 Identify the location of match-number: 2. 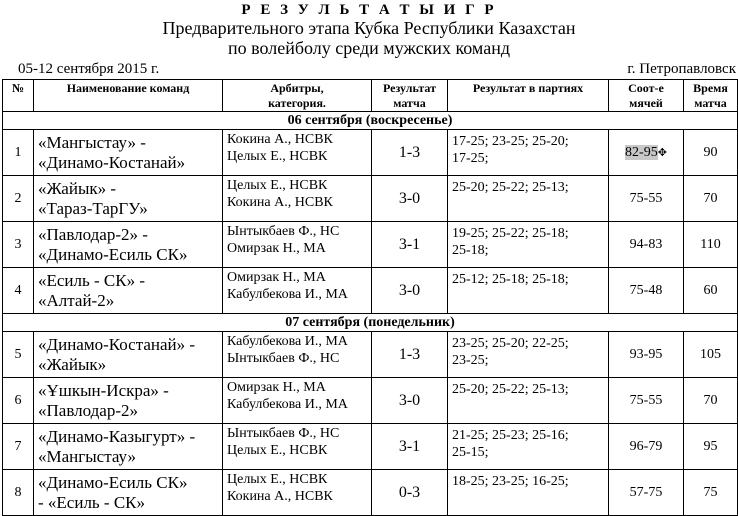
(18, 198).